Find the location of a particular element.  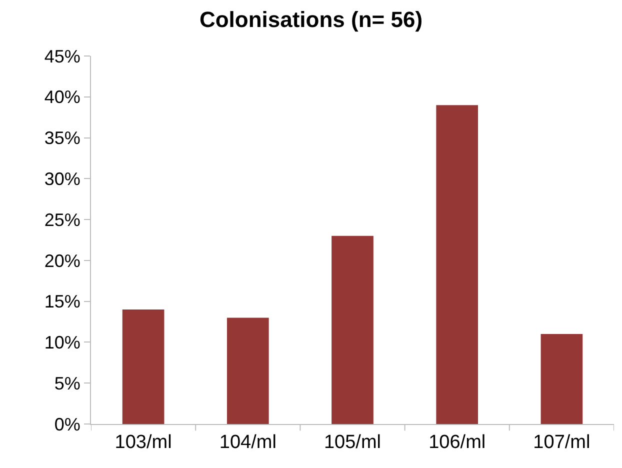

y-tick-label: 15% is located at coordinates (62, 302).